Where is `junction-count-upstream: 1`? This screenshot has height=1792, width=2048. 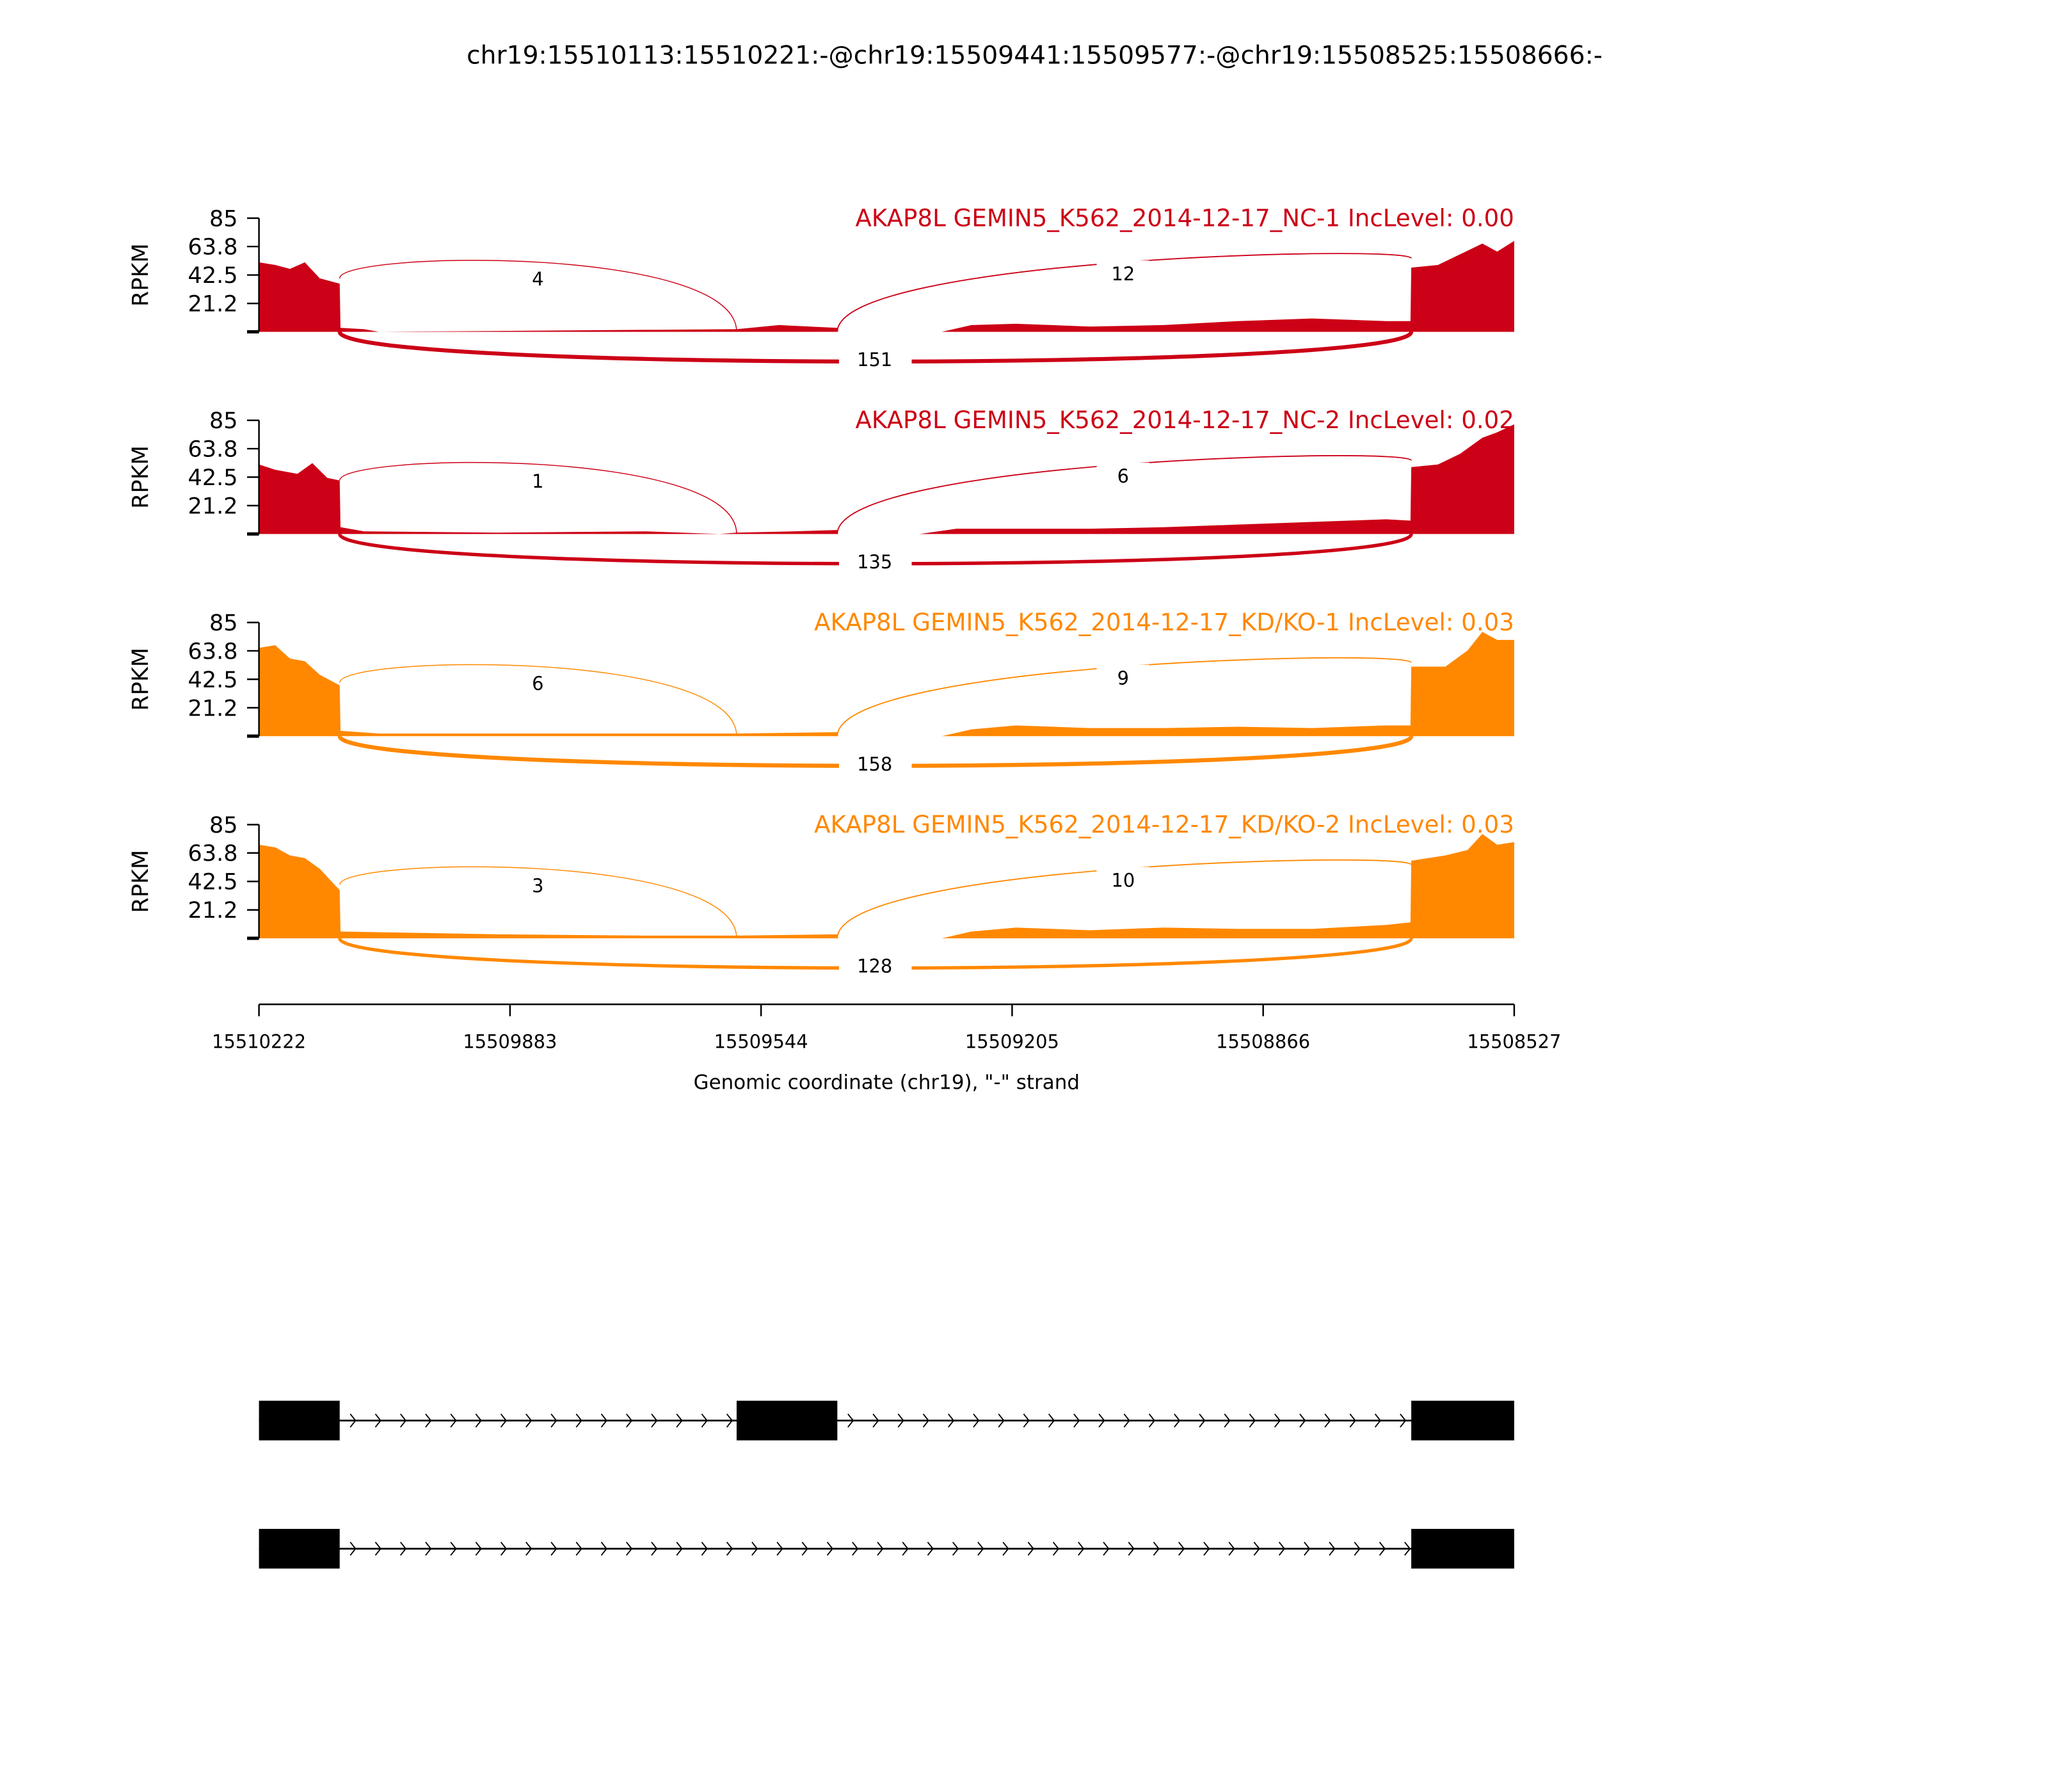
junction-count-upstream: 1 is located at coordinates (537, 481).